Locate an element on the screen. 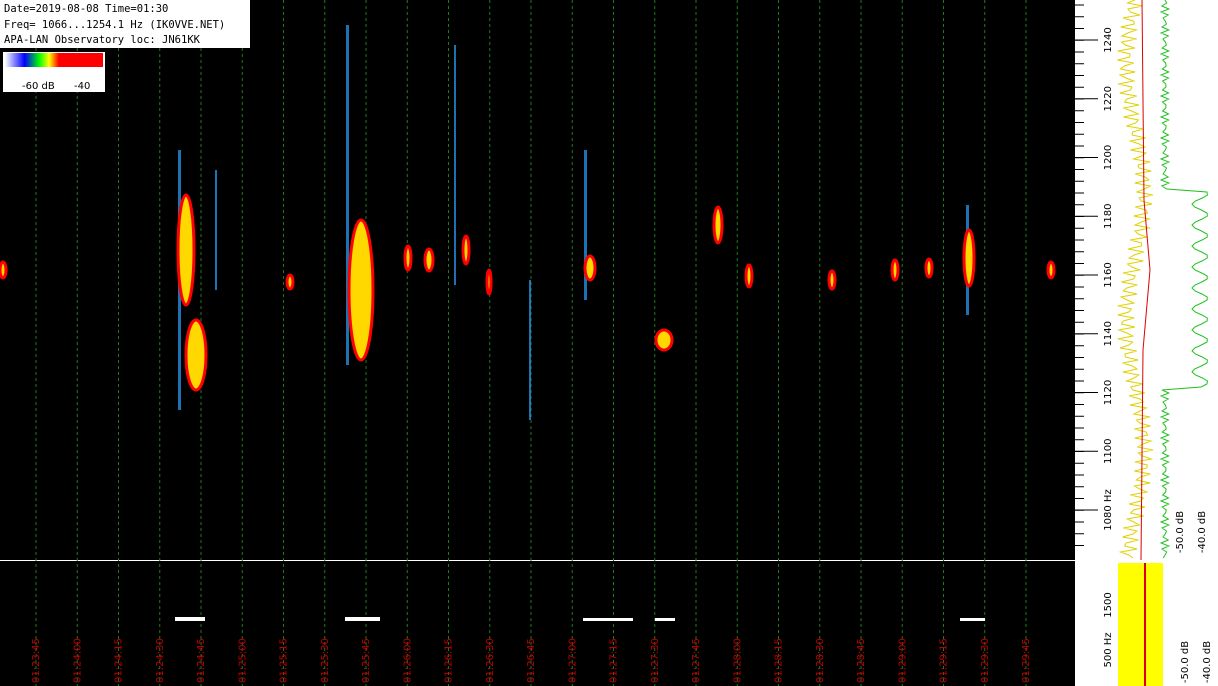  lower-freq-label: 1500 is located at coordinates (1108, 604).